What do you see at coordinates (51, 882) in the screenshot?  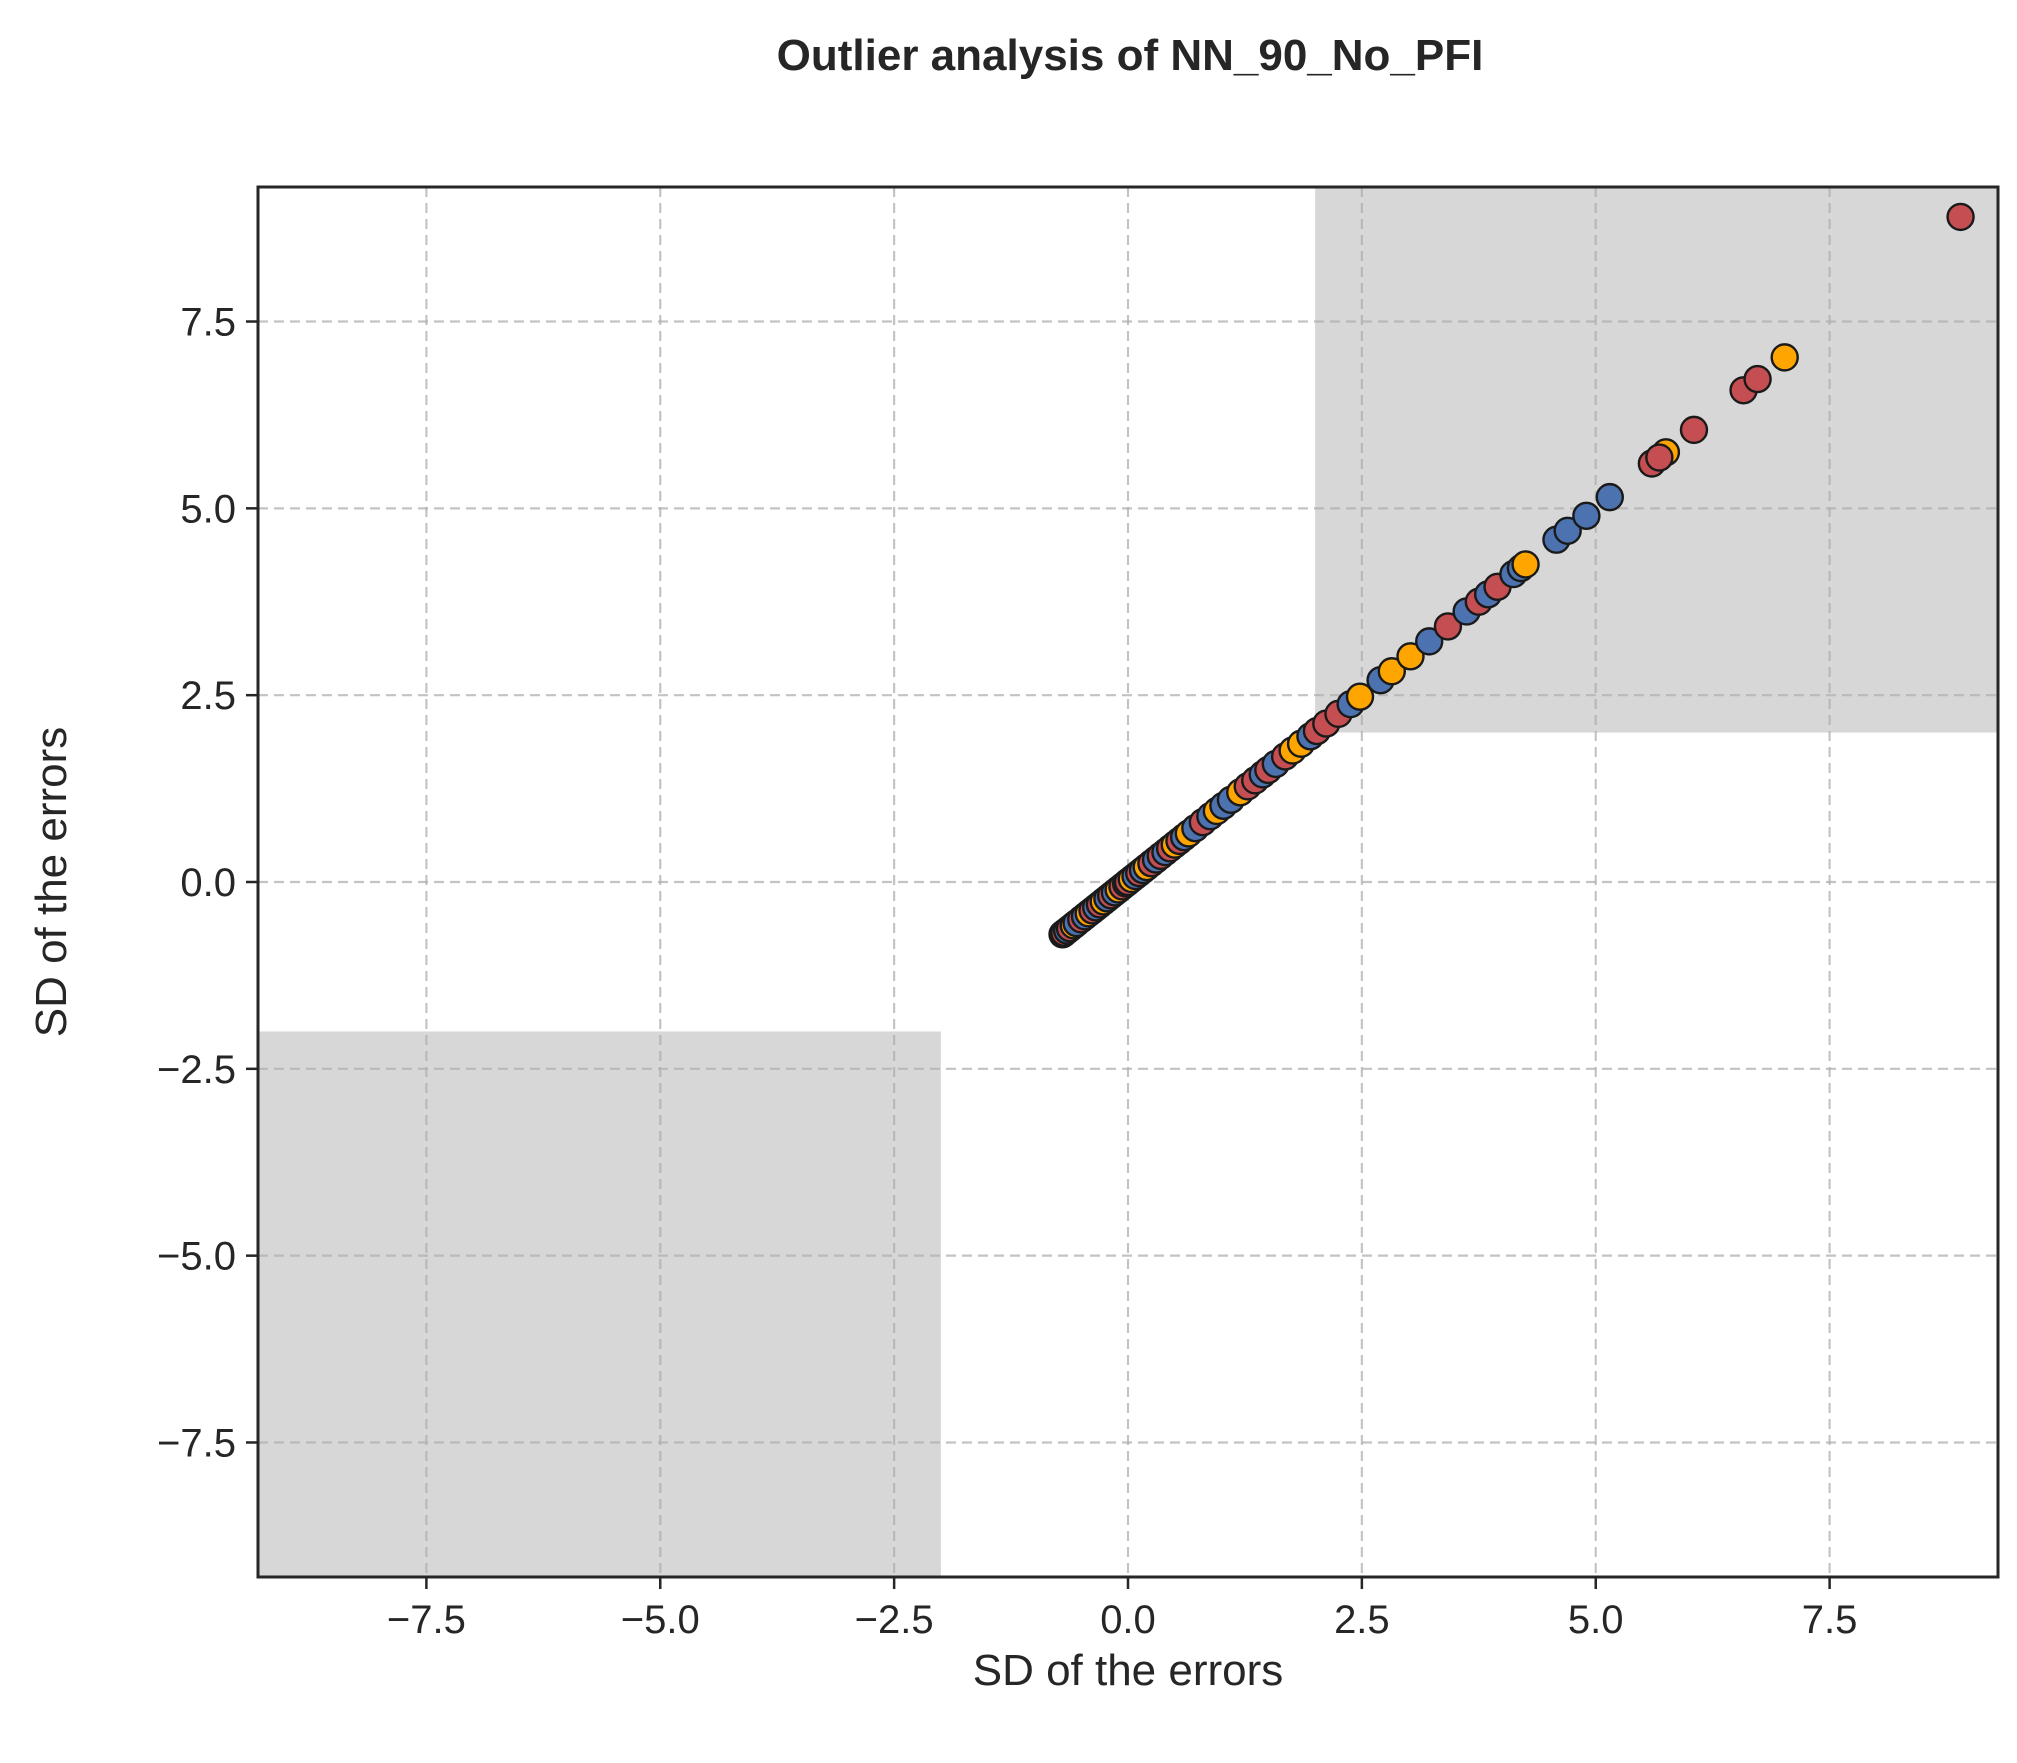 I see `y-axis-label: SD of the errors` at bounding box center [51, 882].